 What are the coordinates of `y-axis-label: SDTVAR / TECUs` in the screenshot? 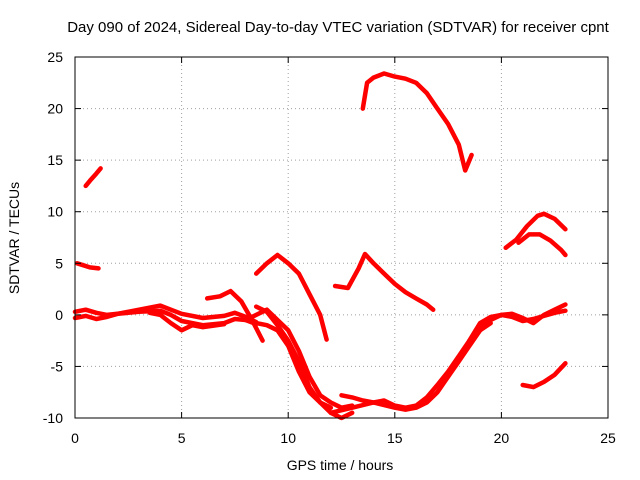 It's located at (14, 238).